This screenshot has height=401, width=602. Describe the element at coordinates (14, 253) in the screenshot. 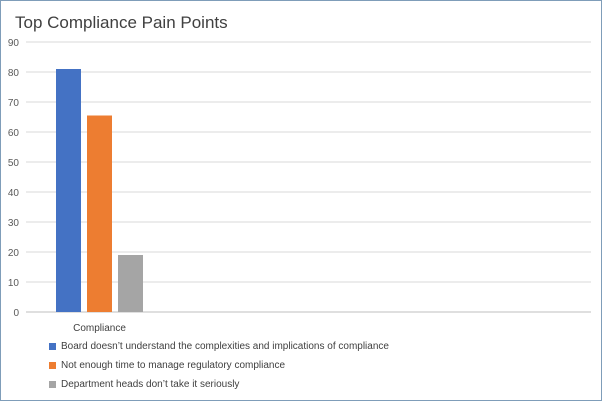

I see `y-tick-label: 20` at that location.